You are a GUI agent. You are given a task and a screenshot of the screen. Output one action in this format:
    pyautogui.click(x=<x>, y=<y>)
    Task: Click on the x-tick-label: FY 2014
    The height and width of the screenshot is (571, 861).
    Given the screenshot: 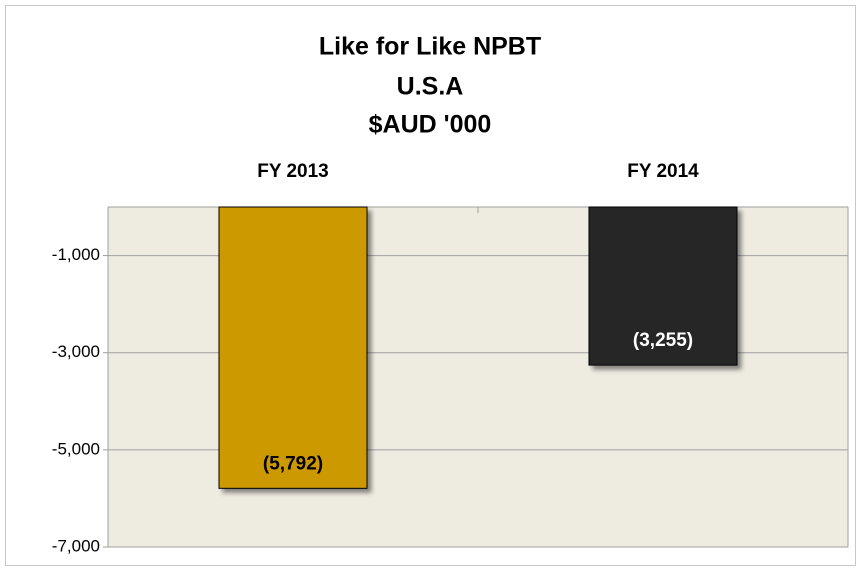 What is the action you would take?
    pyautogui.click(x=663, y=171)
    